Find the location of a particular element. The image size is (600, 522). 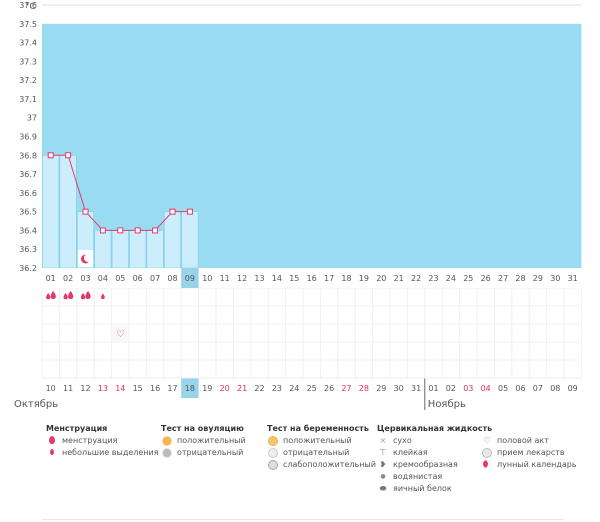

legend-item: отрицательный is located at coordinates (203, 453).